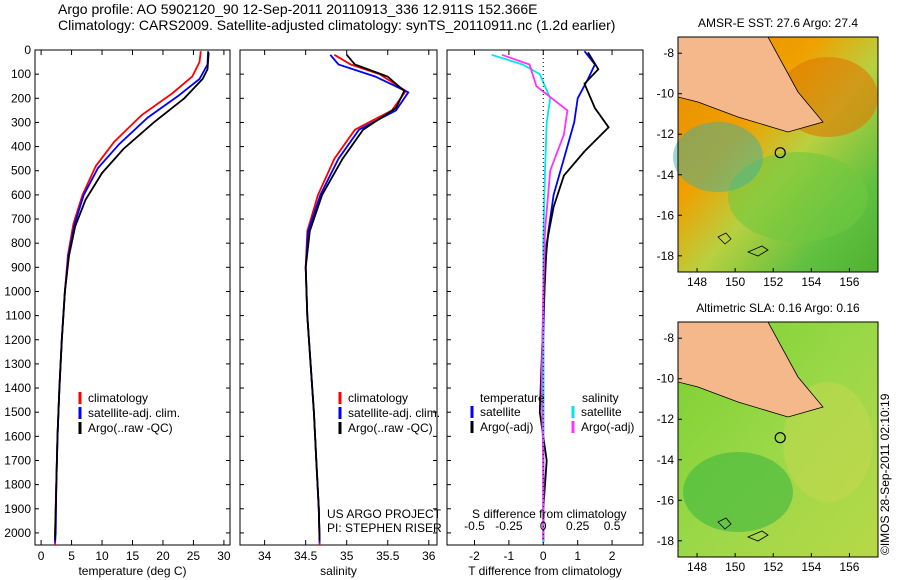 The height and width of the screenshot is (580, 900). What do you see at coordinates (306, 556) in the screenshot?
I see `xtick-label-salinity: 34.5` at bounding box center [306, 556].